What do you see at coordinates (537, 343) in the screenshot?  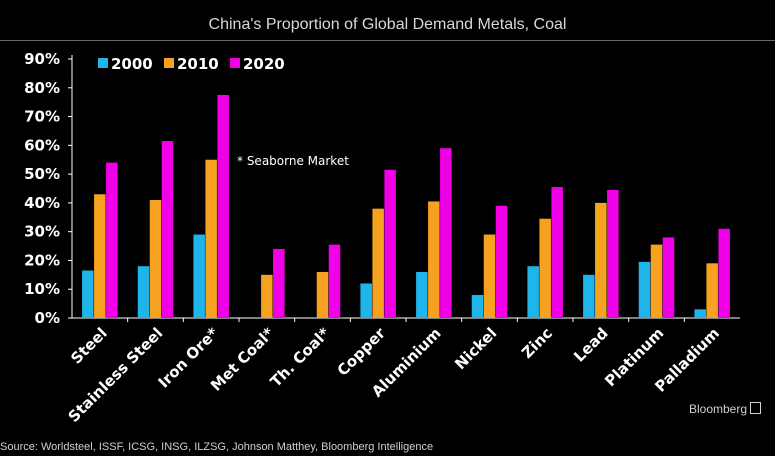 I see `x-tick-label: Zinc` at bounding box center [537, 343].